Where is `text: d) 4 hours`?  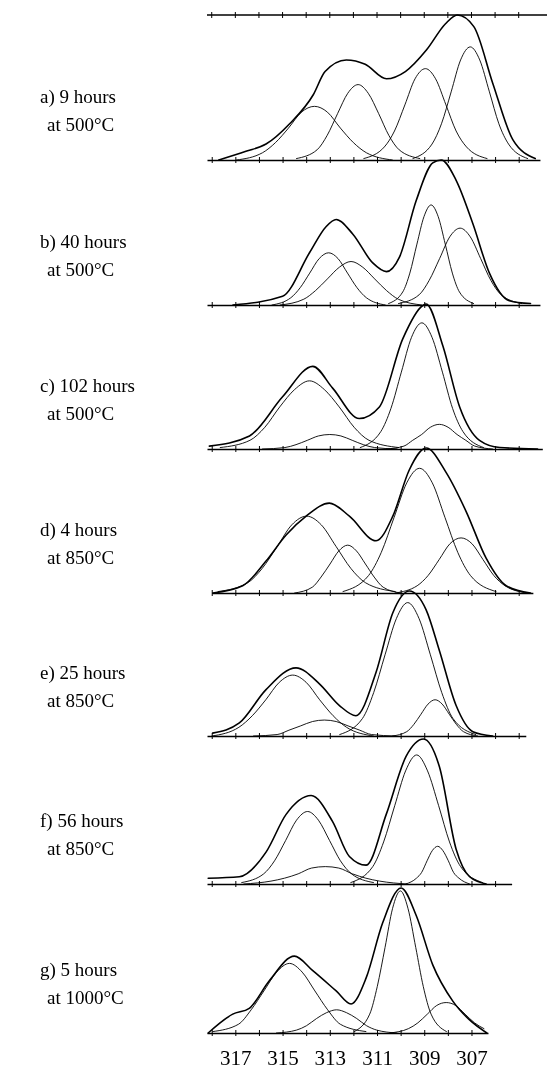
text: d) 4 hours is located at coordinates (79, 530).